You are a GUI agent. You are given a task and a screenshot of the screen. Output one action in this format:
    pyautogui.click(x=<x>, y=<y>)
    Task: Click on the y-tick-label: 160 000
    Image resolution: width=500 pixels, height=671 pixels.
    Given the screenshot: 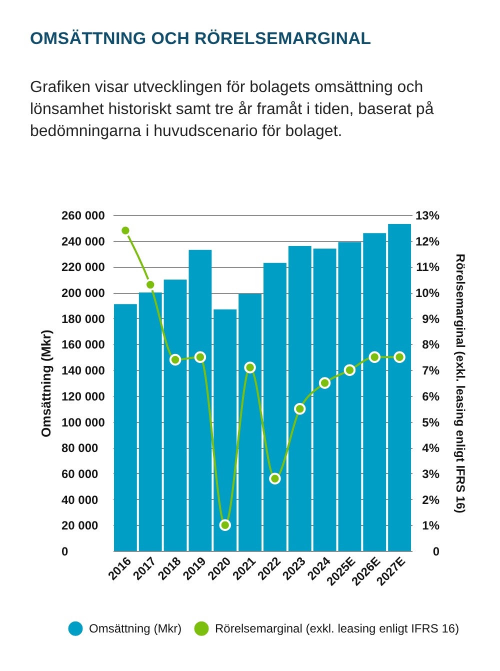 What is the action you would take?
    pyautogui.click(x=84, y=345)
    